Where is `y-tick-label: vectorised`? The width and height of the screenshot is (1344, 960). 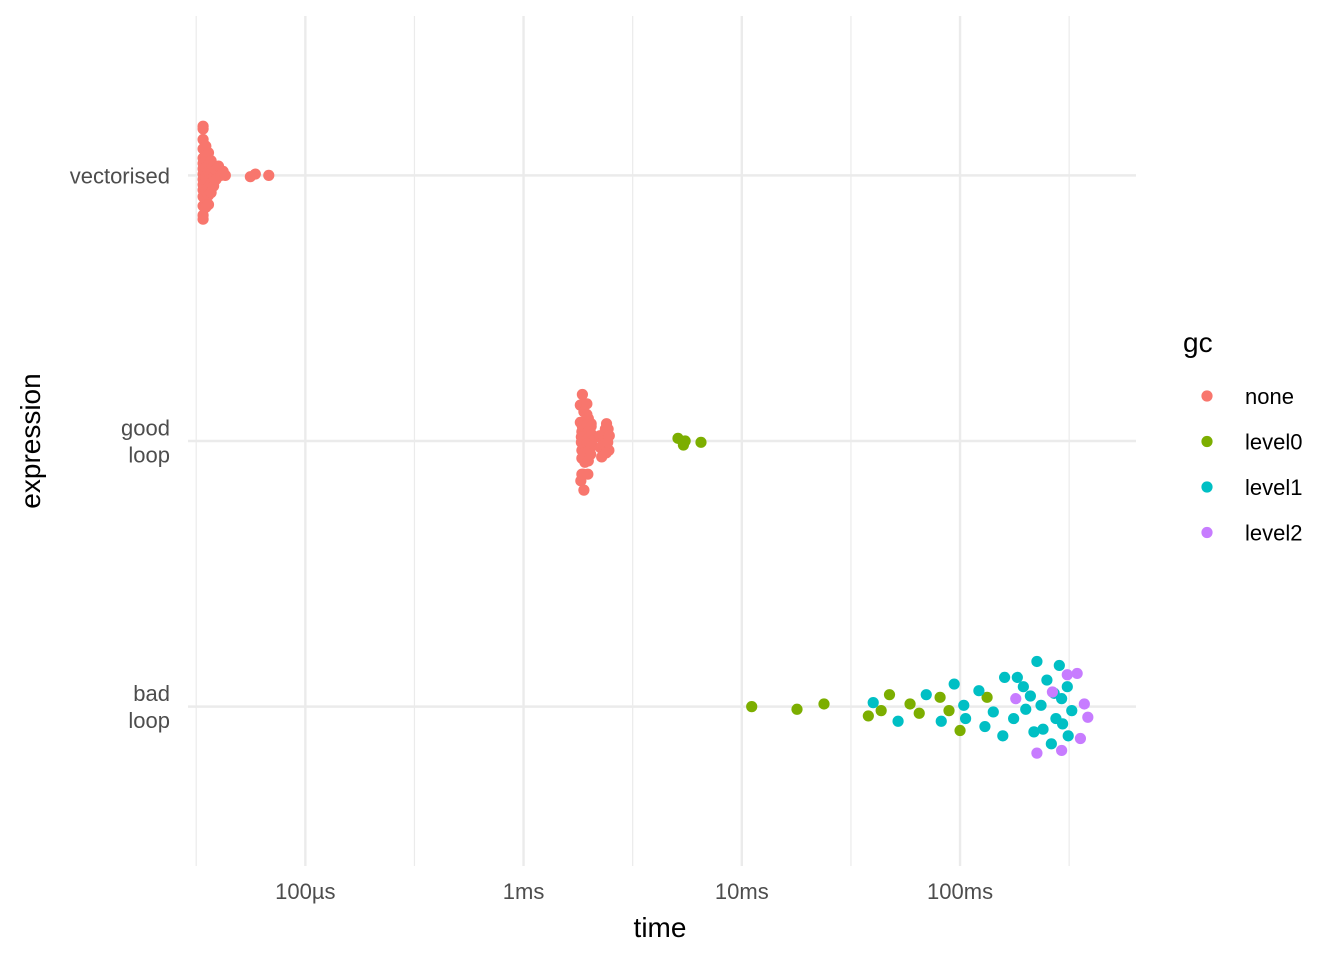
y-tick-label: vectorised is located at coordinates (120, 175).